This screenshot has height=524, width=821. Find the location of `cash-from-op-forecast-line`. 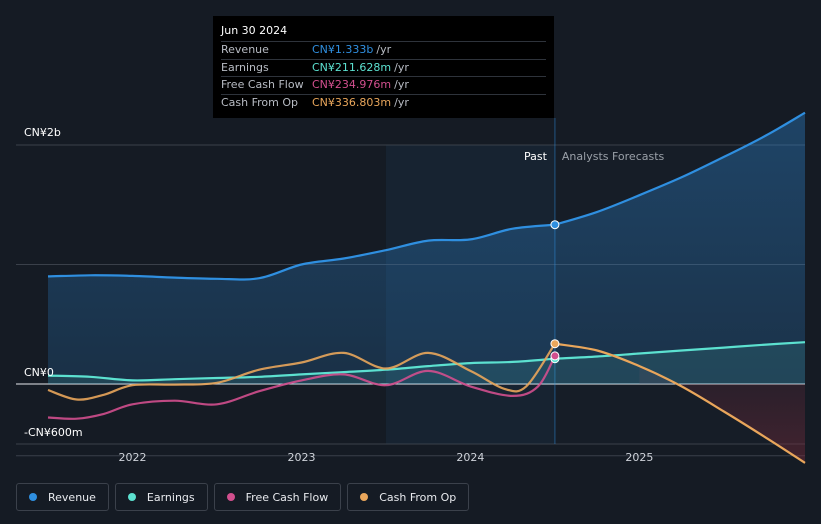

cash-from-op-forecast-line is located at coordinates (680, 403).